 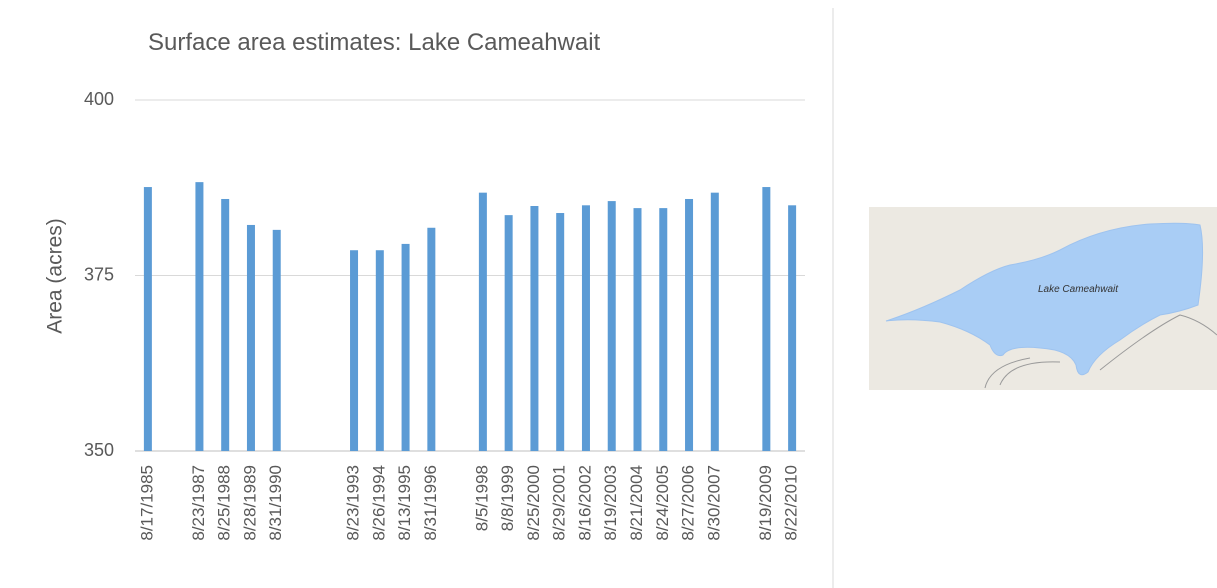 What do you see at coordinates (584, 503) in the screenshot?
I see `x-tick-label: 8/16/2002` at bounding box center [584, 503].